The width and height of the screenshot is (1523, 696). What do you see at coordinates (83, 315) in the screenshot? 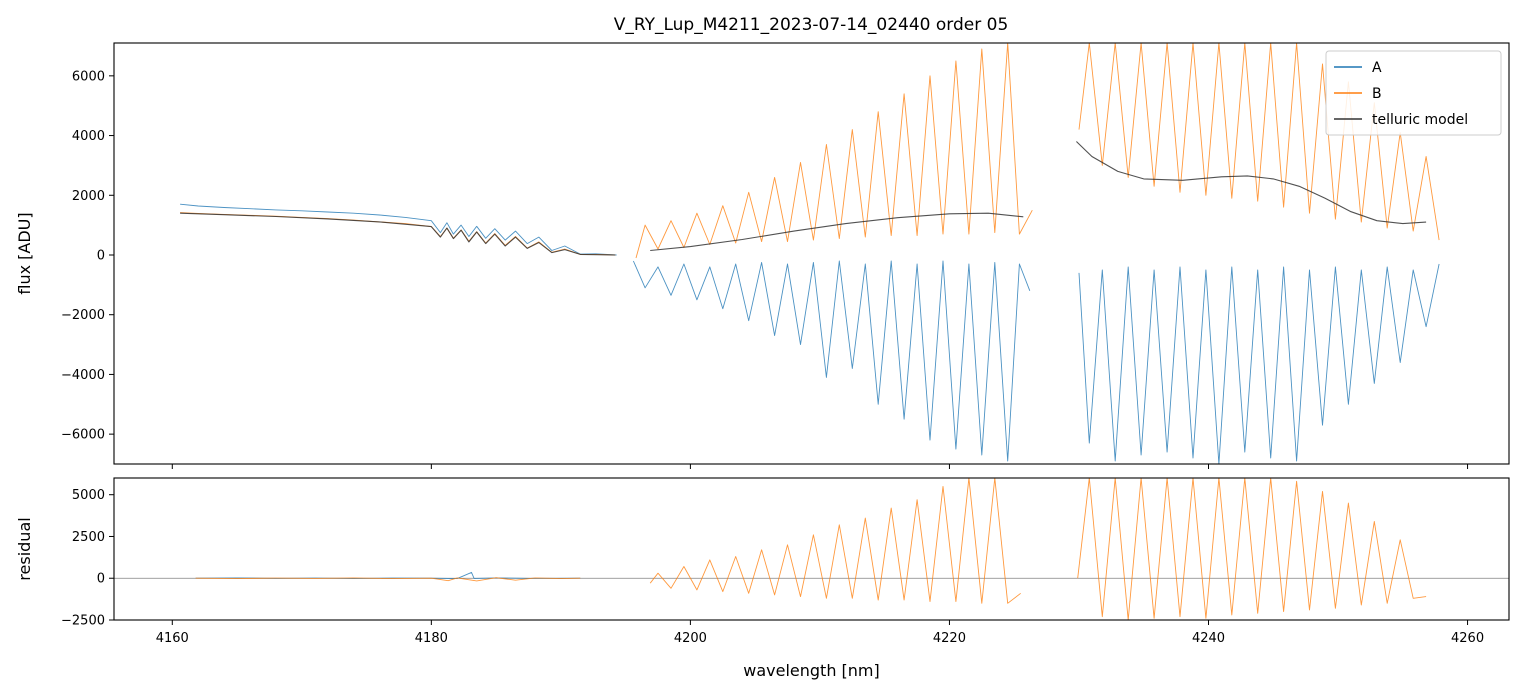
I see `main-ytick-label-2: −2000` at bounding box center [83, 315].